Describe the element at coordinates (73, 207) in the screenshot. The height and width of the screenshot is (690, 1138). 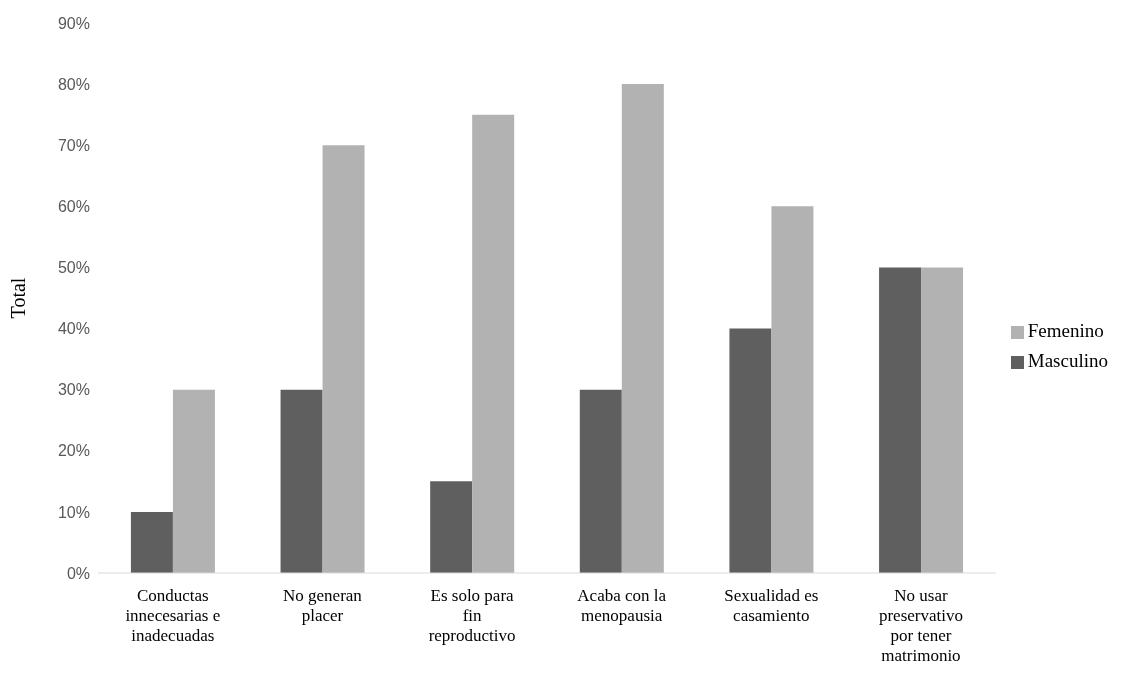
I see `y-tick-label: 60%` at that location.